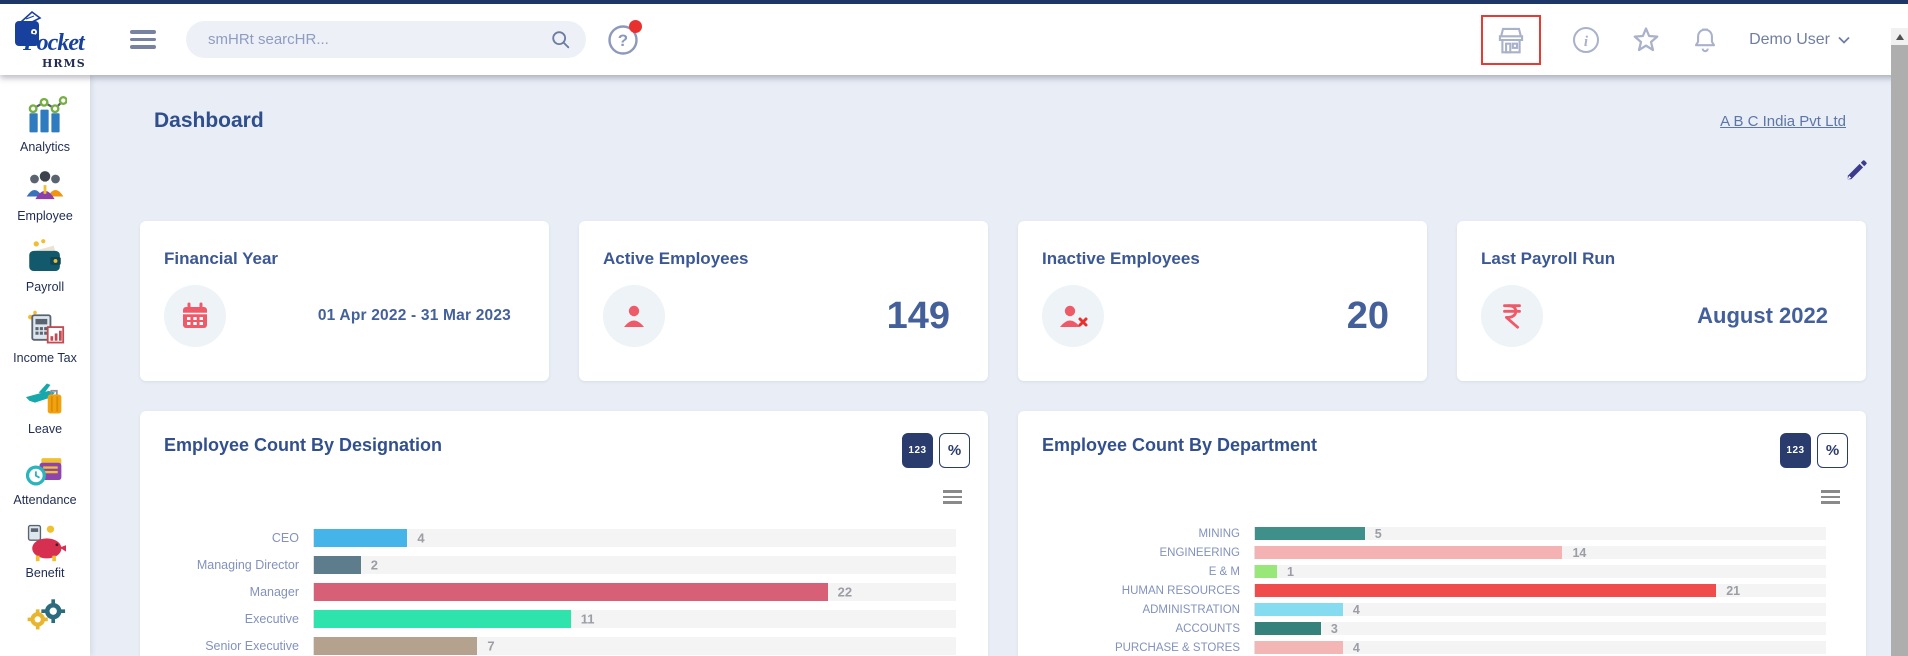 This screenshot has width=1908, height=656. I want to click on income-tax-icon, so click(46, 327).